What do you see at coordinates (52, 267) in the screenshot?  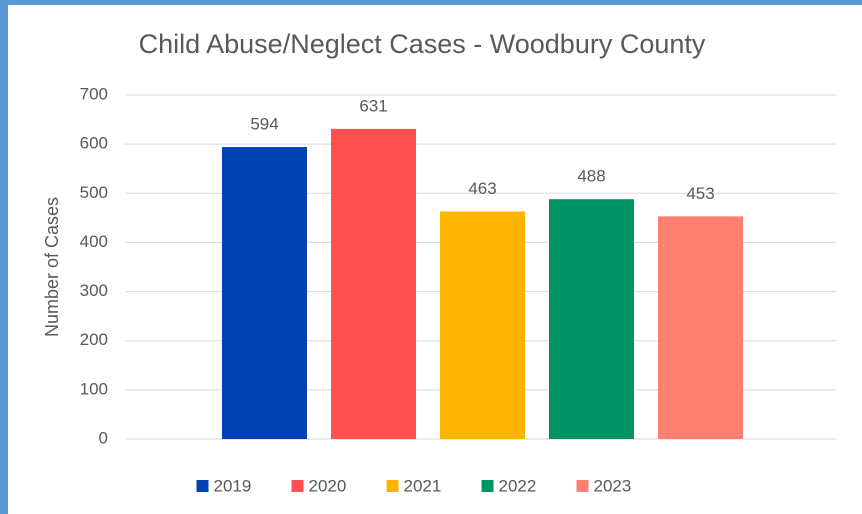 I see `y-axis-label: Number of Cases` at bounding box center [52, 267].